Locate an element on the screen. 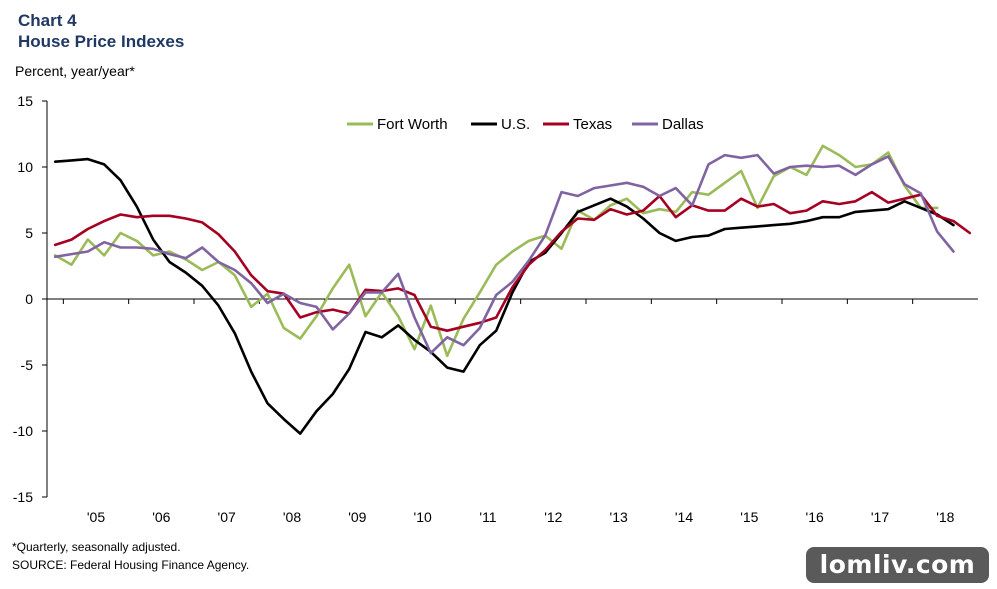 Image resolution: width=997 pixels, height=589 pixels. x-tick-label: '06 is located at coordinates (161, 517).